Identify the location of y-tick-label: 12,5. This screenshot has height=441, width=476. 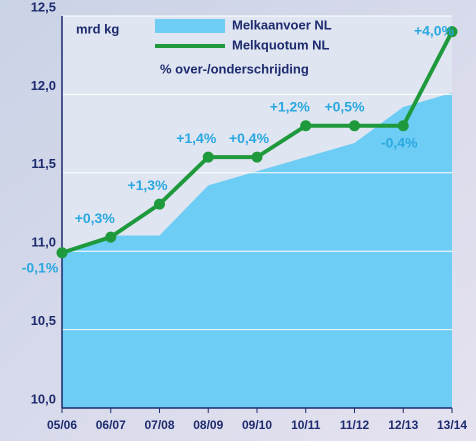
(43, 7).